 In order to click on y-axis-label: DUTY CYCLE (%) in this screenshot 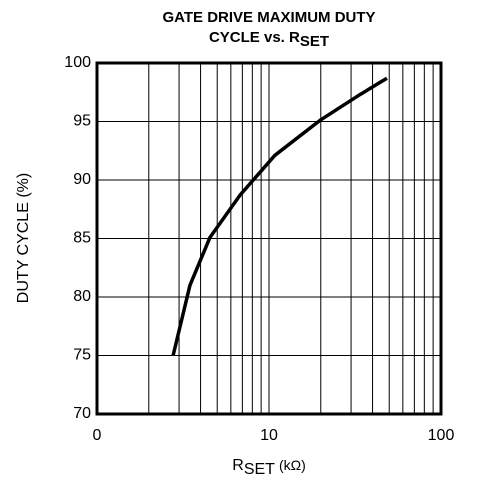, I will do `click(23, 238)`.